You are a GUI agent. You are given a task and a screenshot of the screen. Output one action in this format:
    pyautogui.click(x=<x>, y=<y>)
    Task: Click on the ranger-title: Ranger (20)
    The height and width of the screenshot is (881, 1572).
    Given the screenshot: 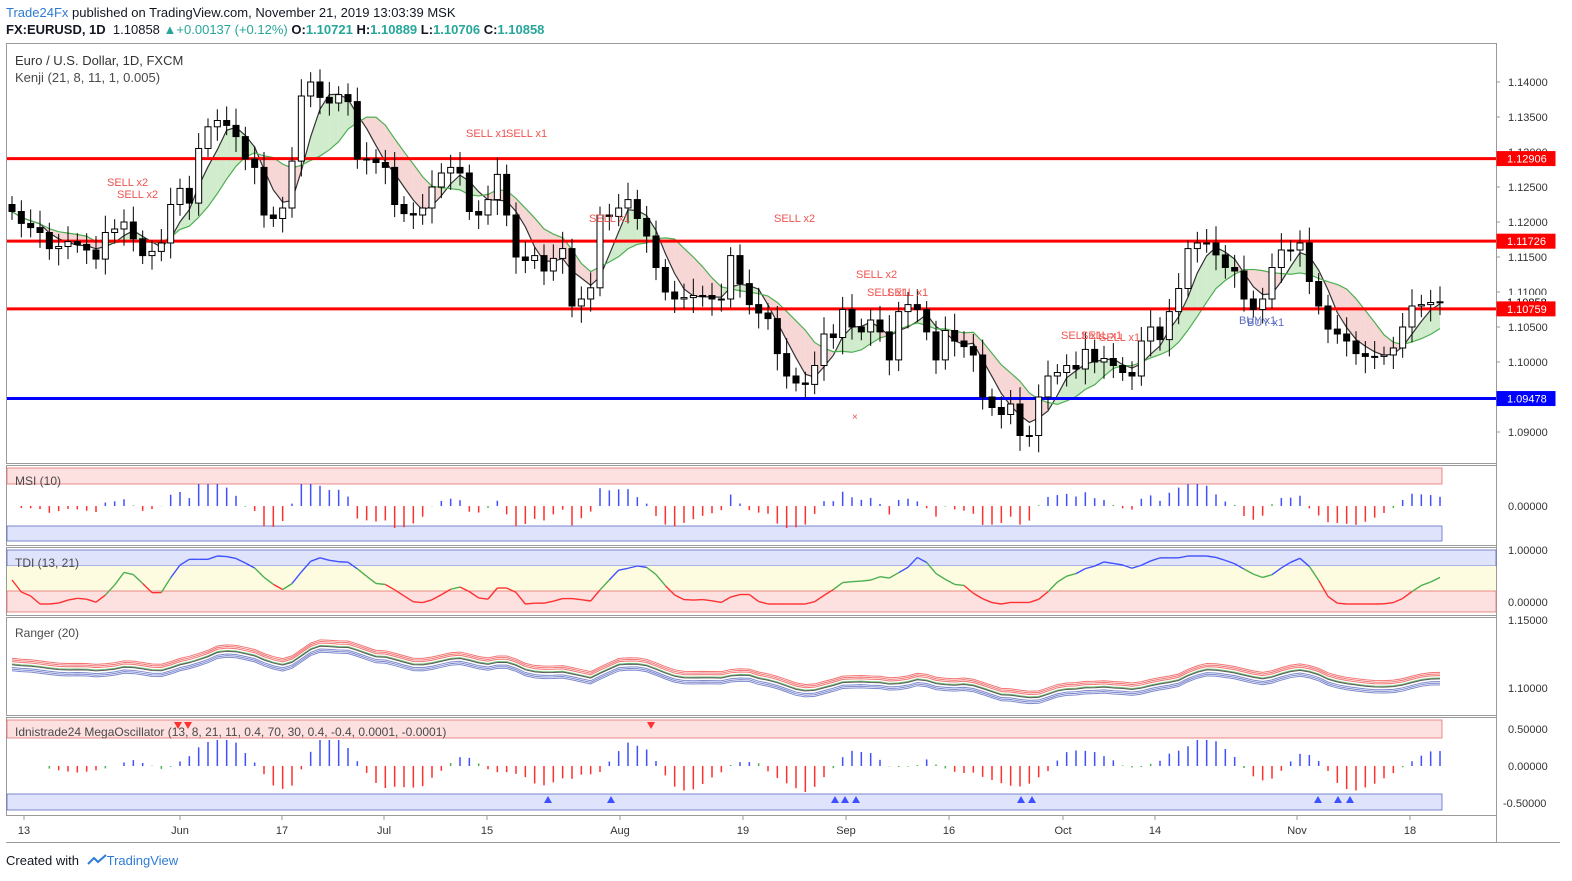 What is the action you would take?
    pyautogui.click(x=47, y=633)
    